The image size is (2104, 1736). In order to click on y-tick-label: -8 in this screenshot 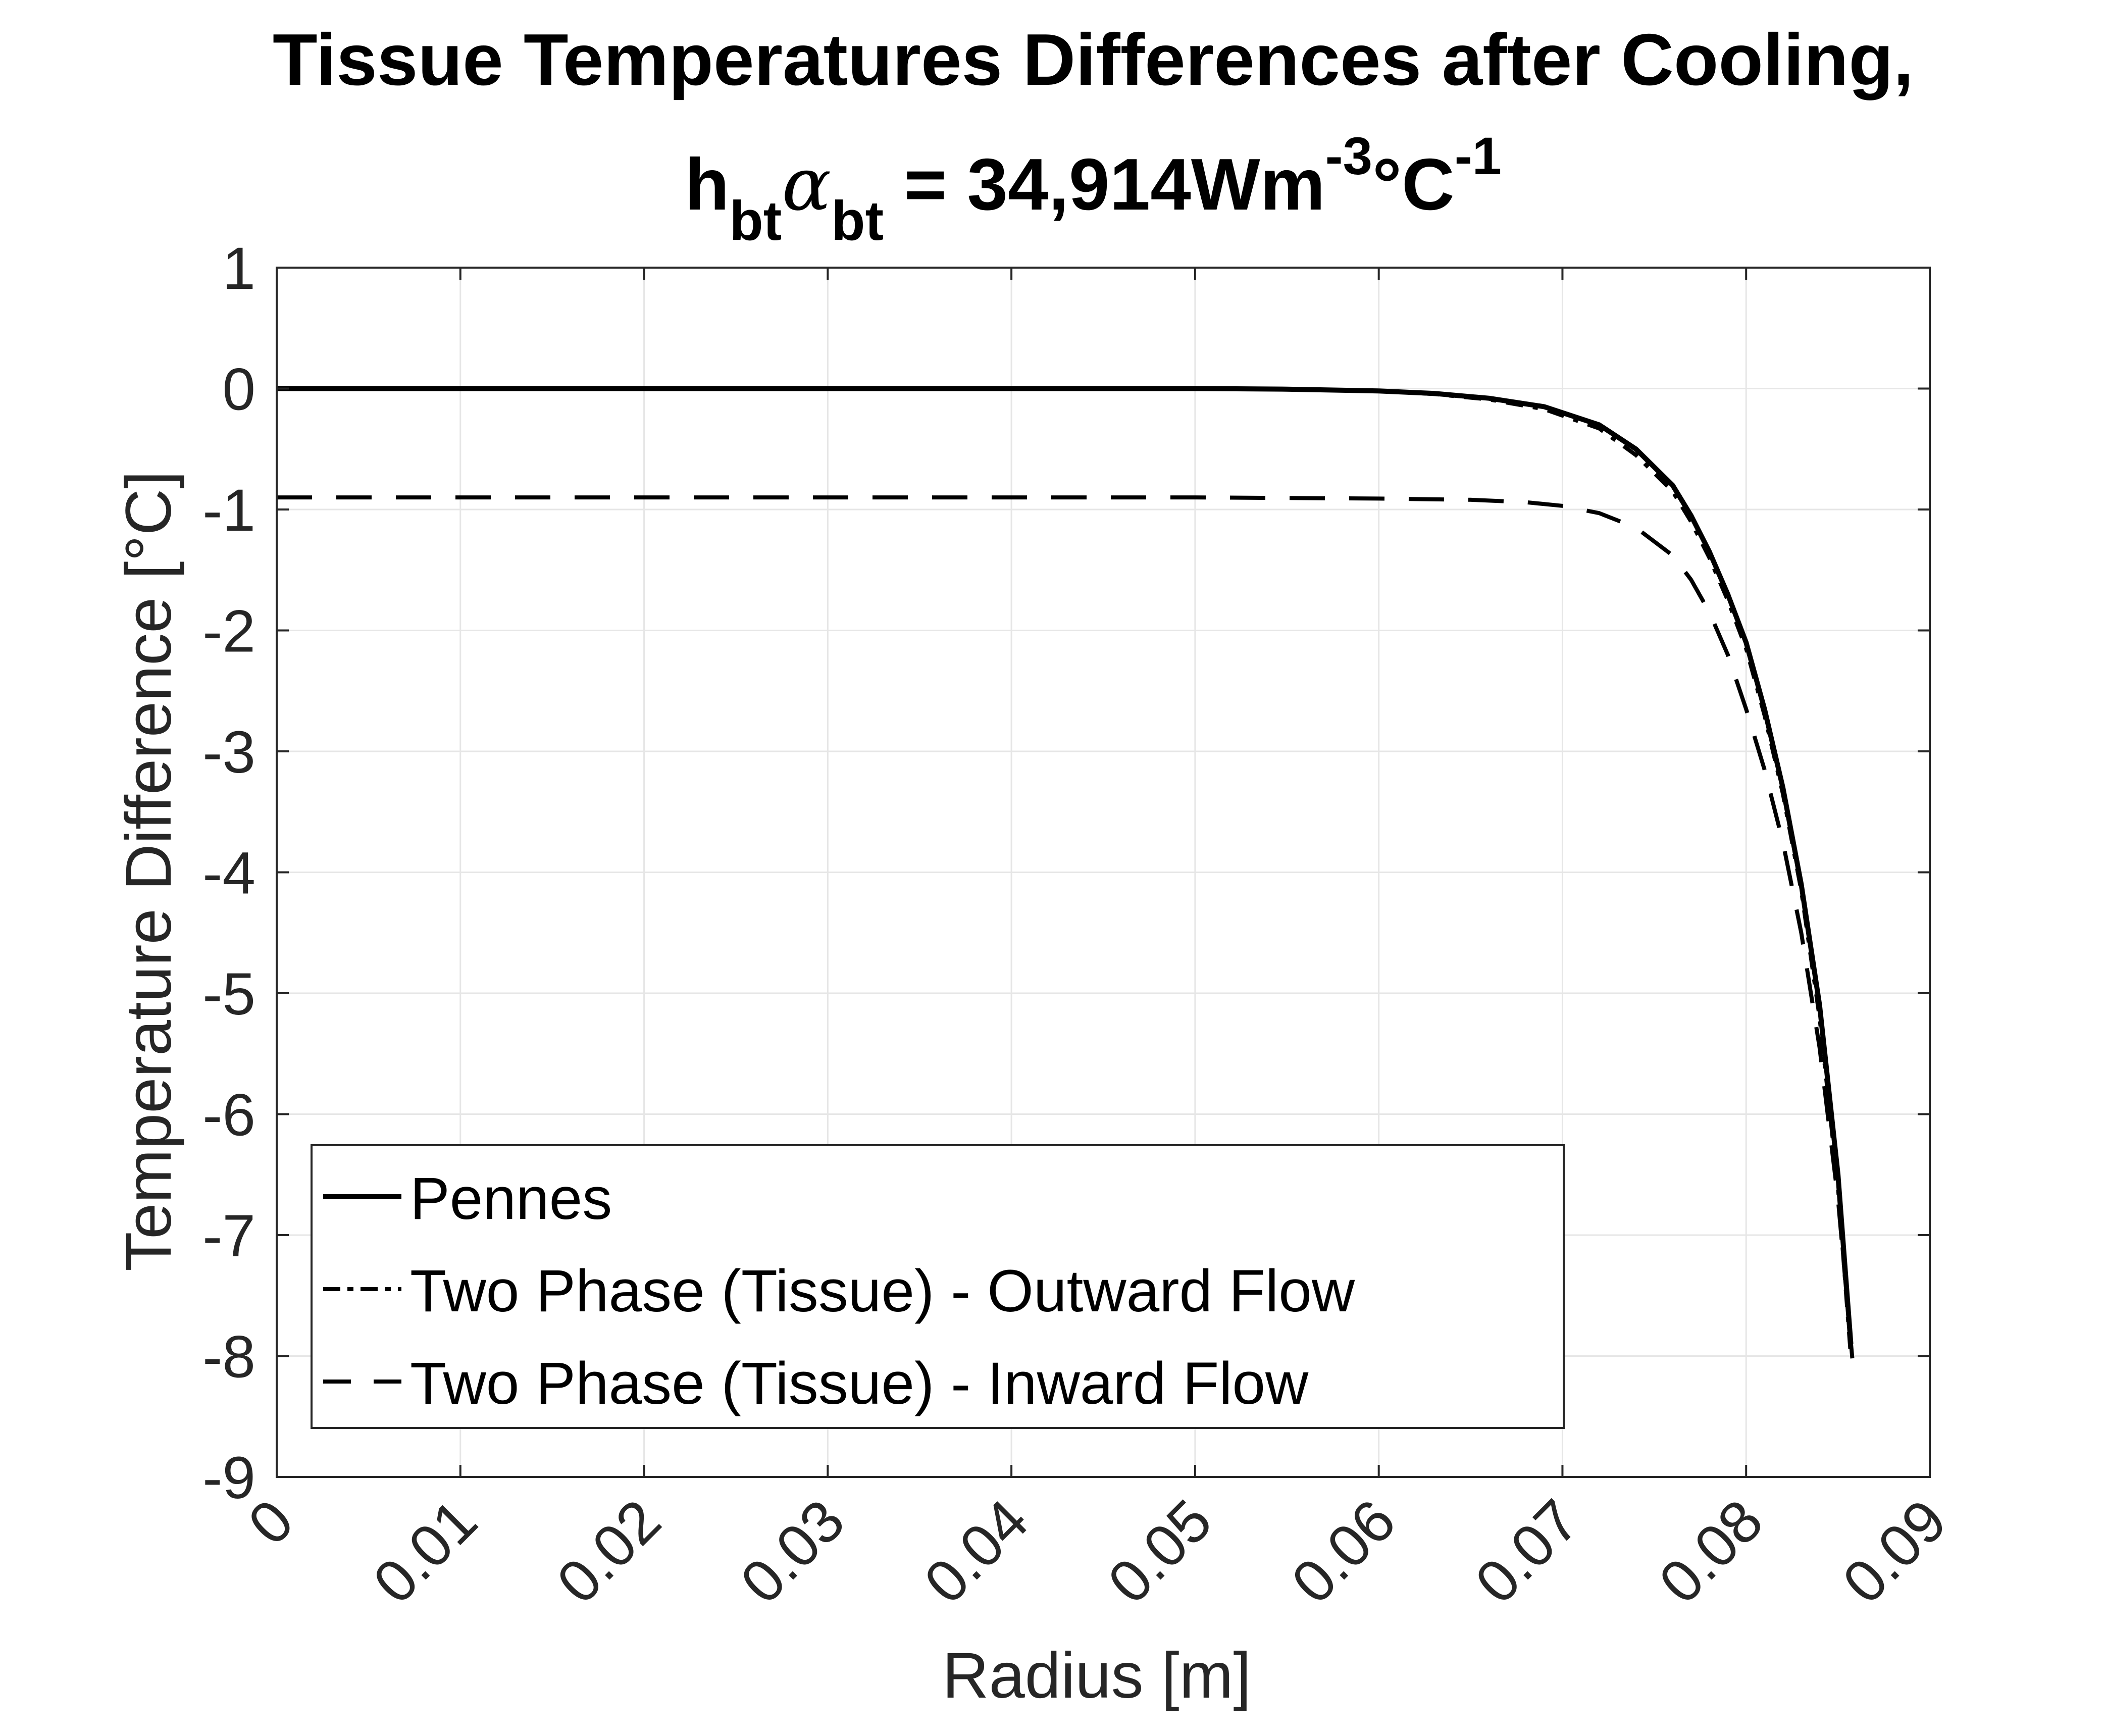, I will do `click(228, 1357)`.